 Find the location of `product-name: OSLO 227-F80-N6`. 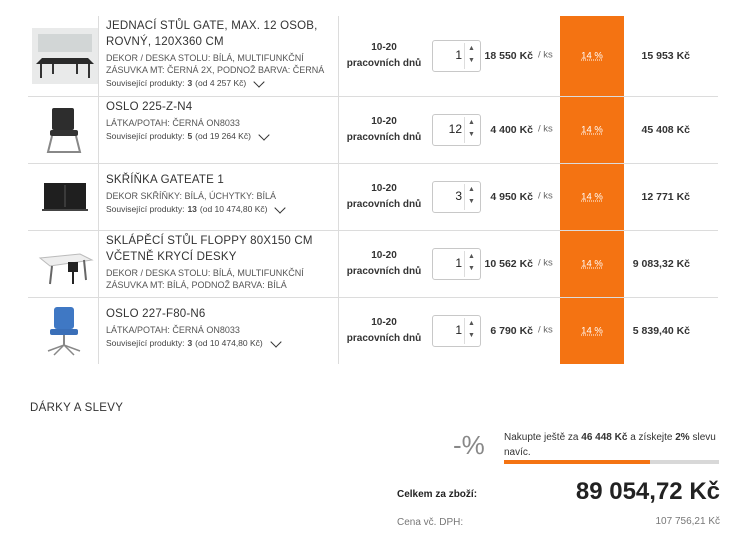

product-name: OSLO 227-F80-N6 is located at coordinates (156, 314).